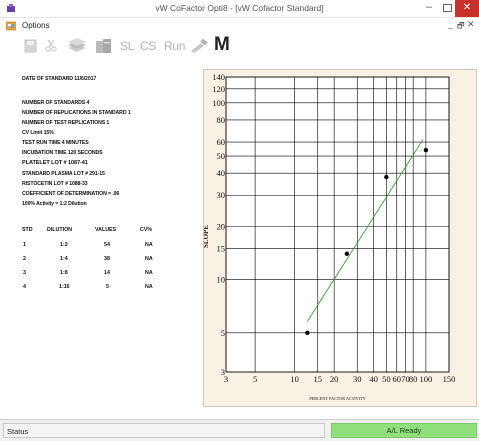 The height and width of the screenshot is (441, 479). Describe the element at coordinates (164, 430) in the screenshot. I see `status-panel: Status` at that location.